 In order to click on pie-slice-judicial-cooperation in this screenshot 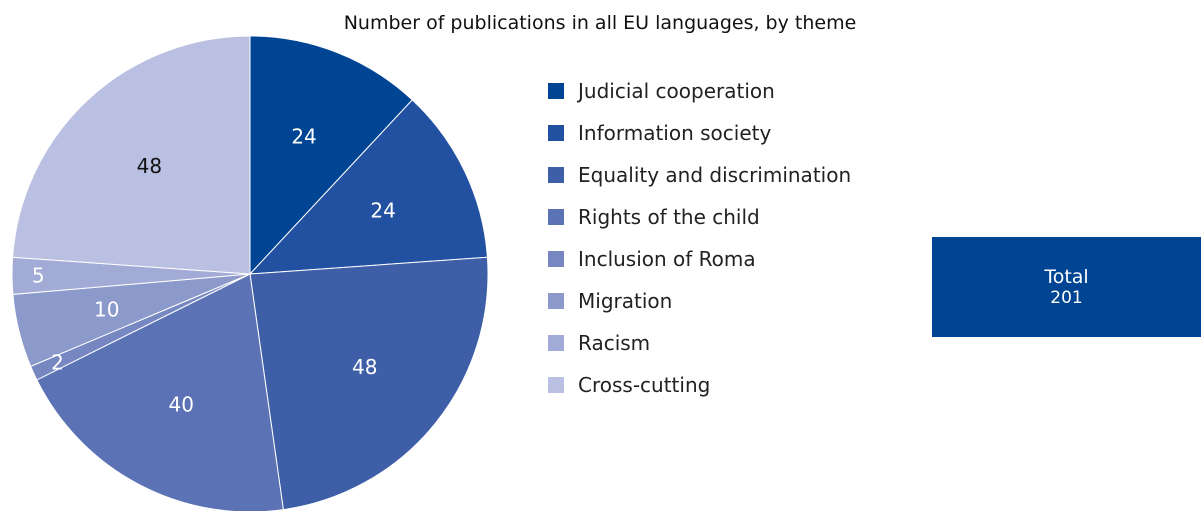, I will do `click(331, 155)`.